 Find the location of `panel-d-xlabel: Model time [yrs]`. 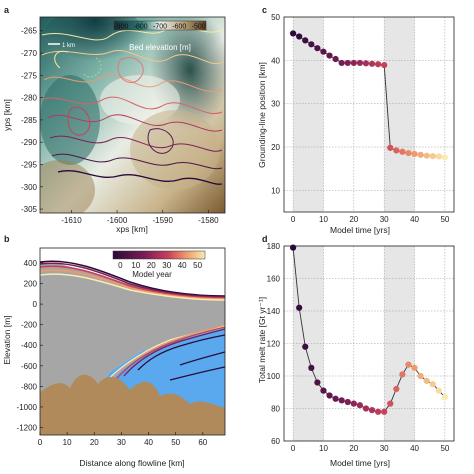

panel-d-xlabel: Model time [yrs] is located at coordinates (360, 463).